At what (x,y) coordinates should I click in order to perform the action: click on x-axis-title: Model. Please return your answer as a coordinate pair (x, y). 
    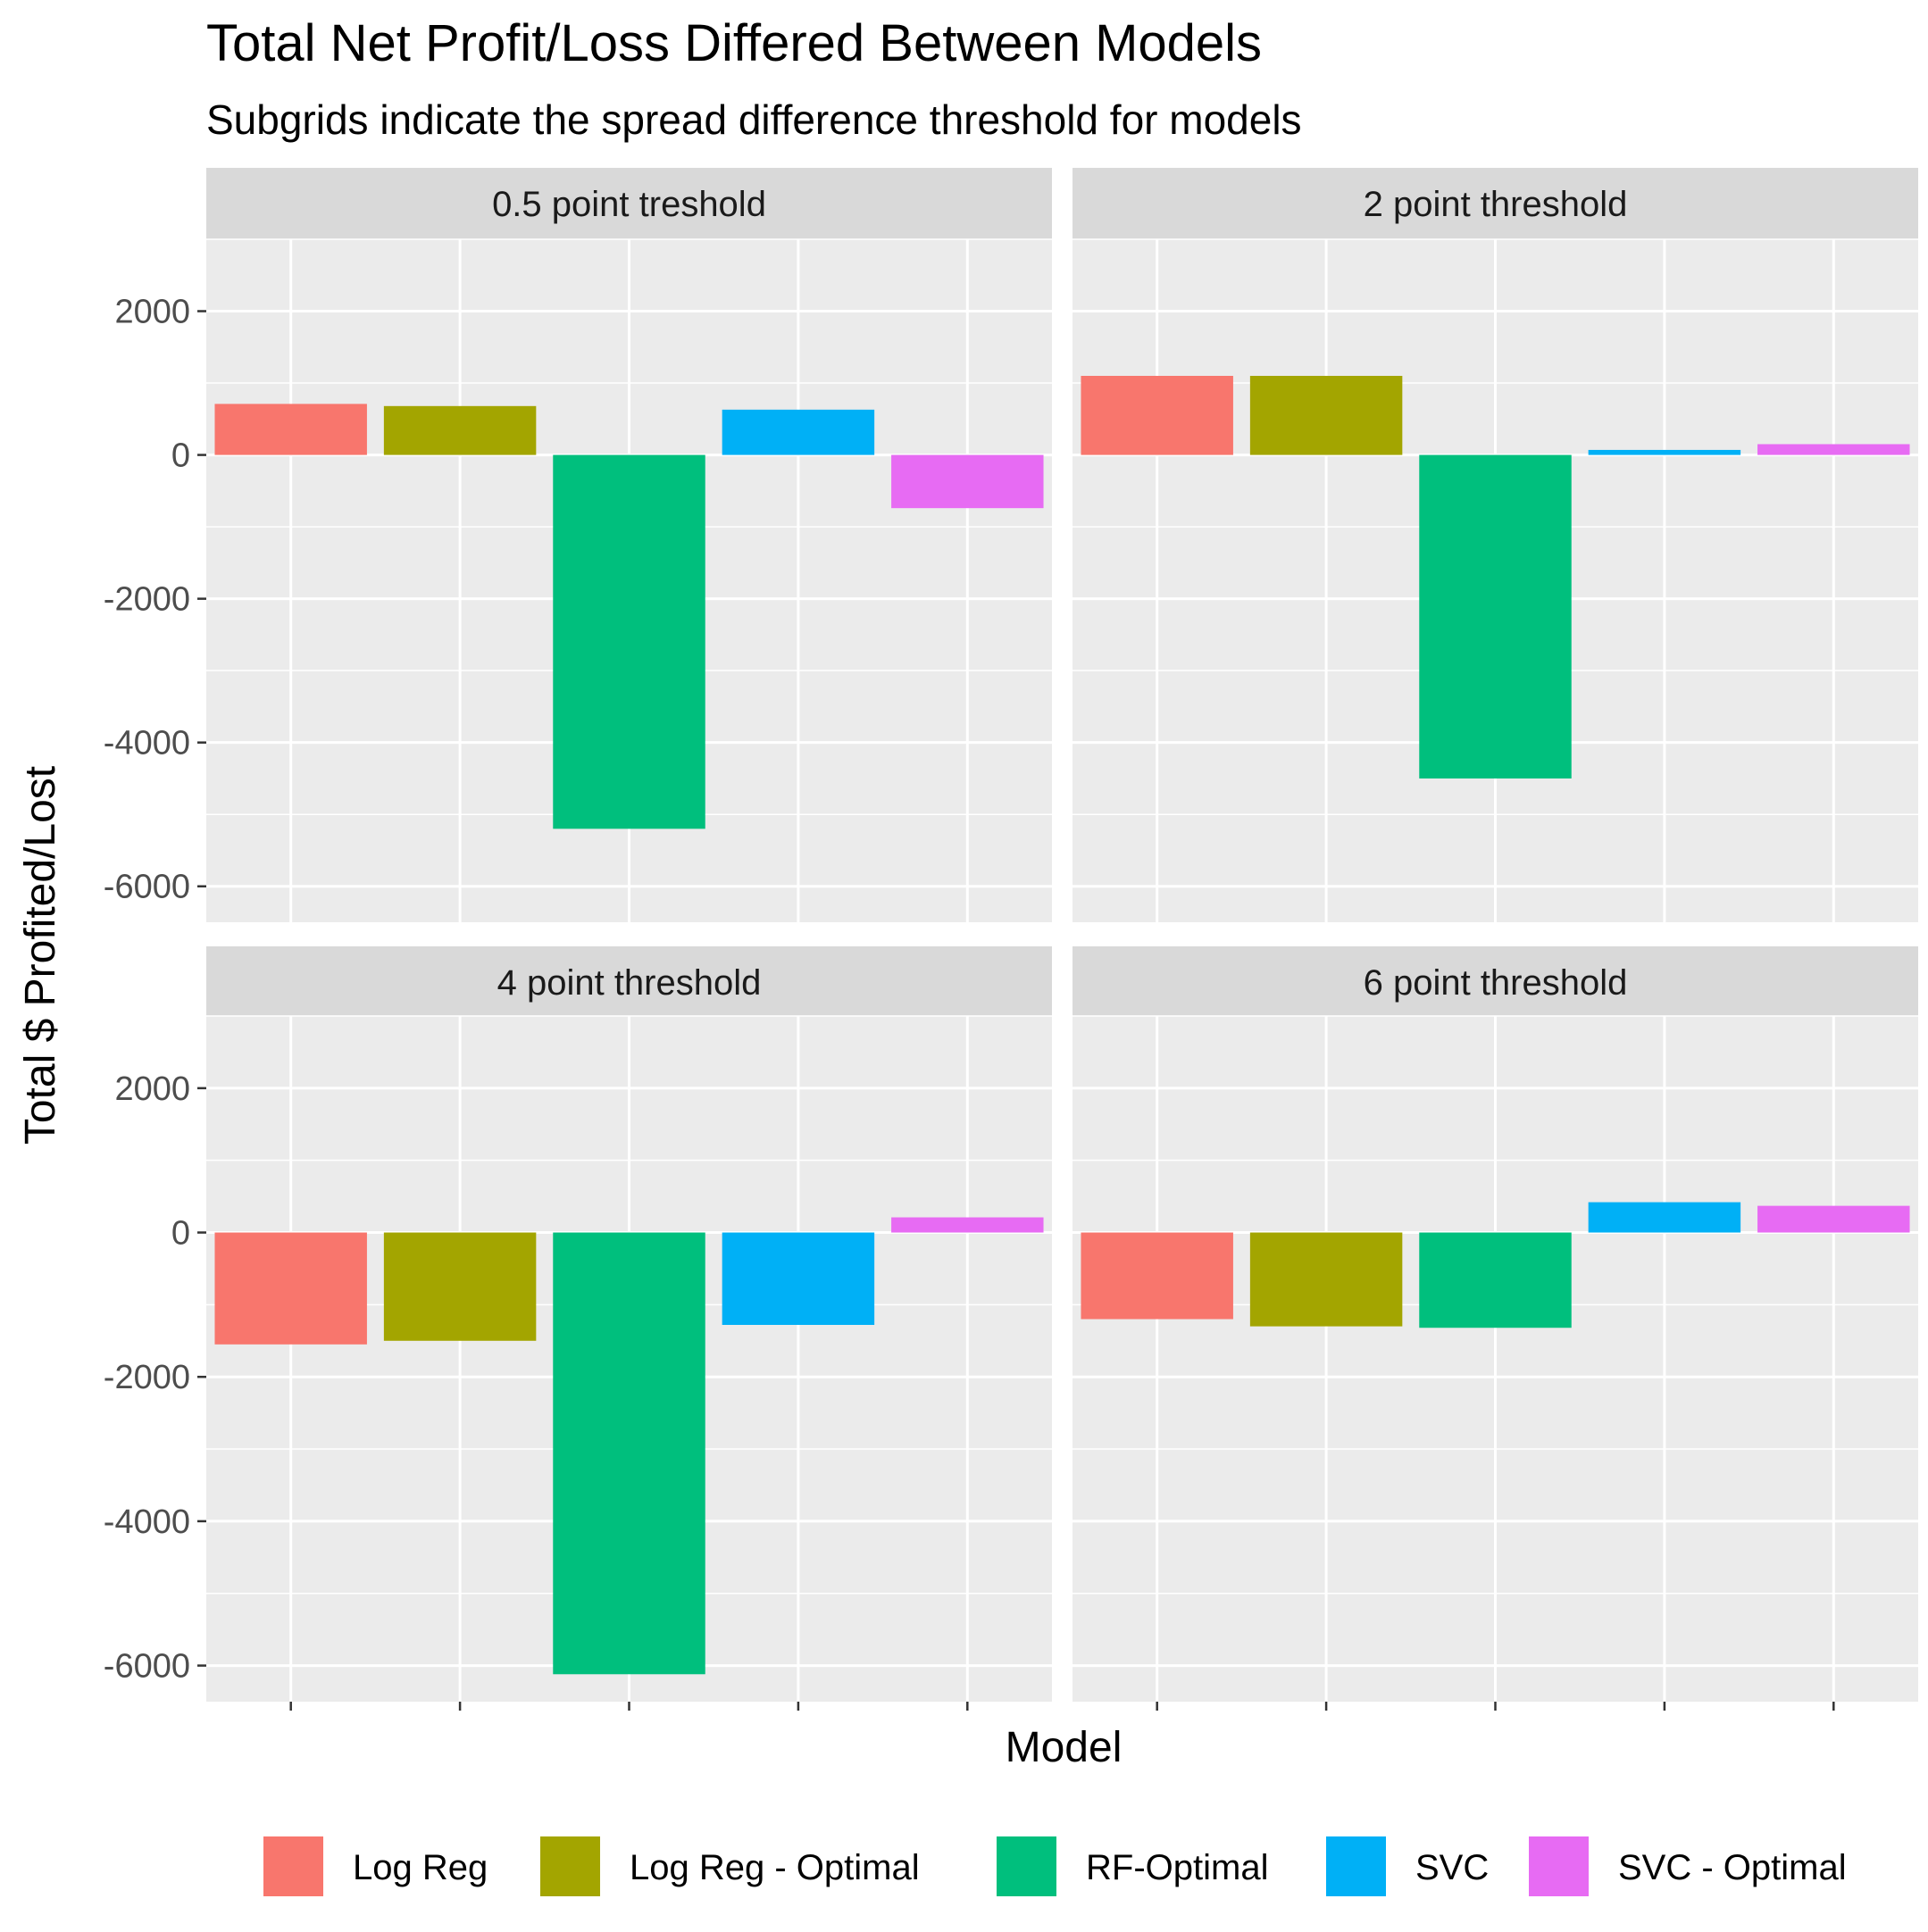
    Looking at the image, I should click on (1064, 1747).